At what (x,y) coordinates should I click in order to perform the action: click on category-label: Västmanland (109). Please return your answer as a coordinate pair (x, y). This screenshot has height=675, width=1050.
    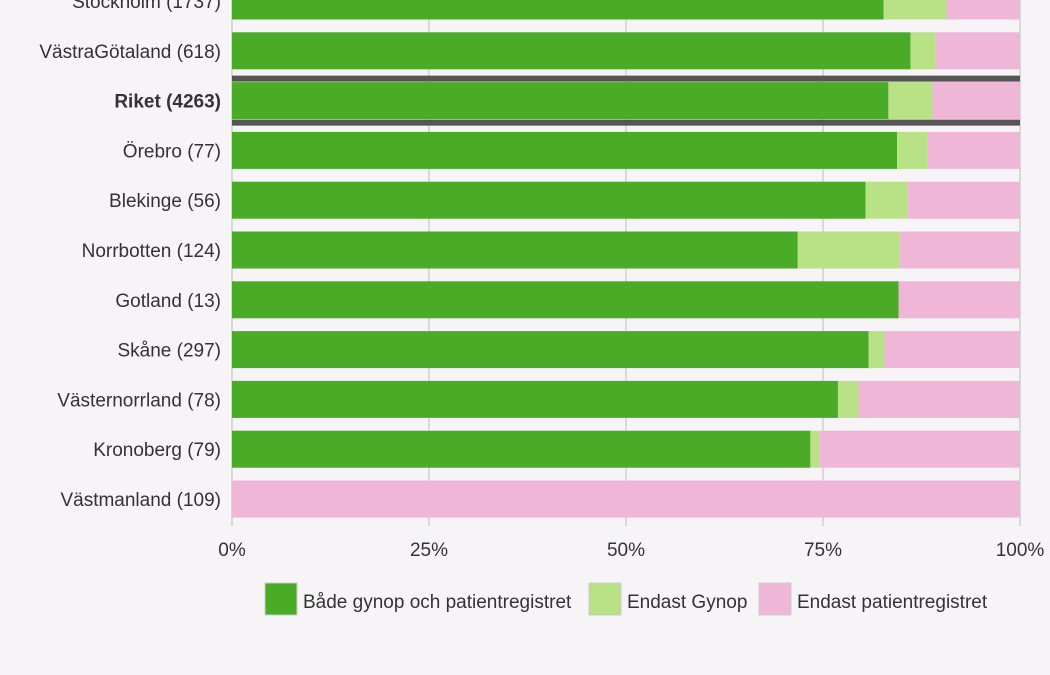
    Looking at the image, I should click on (140, 500).